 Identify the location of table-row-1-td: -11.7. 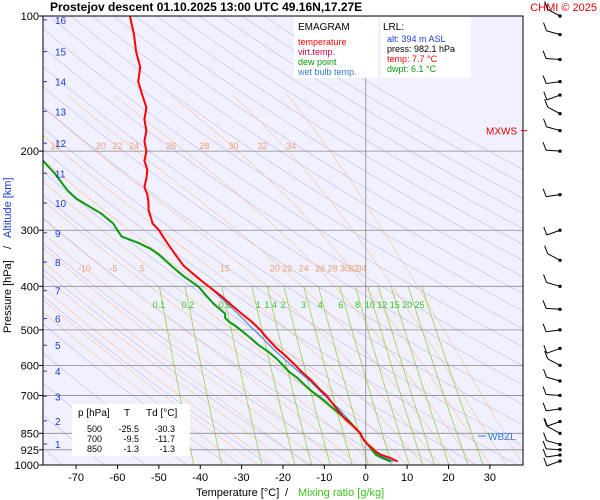
(165, 439).